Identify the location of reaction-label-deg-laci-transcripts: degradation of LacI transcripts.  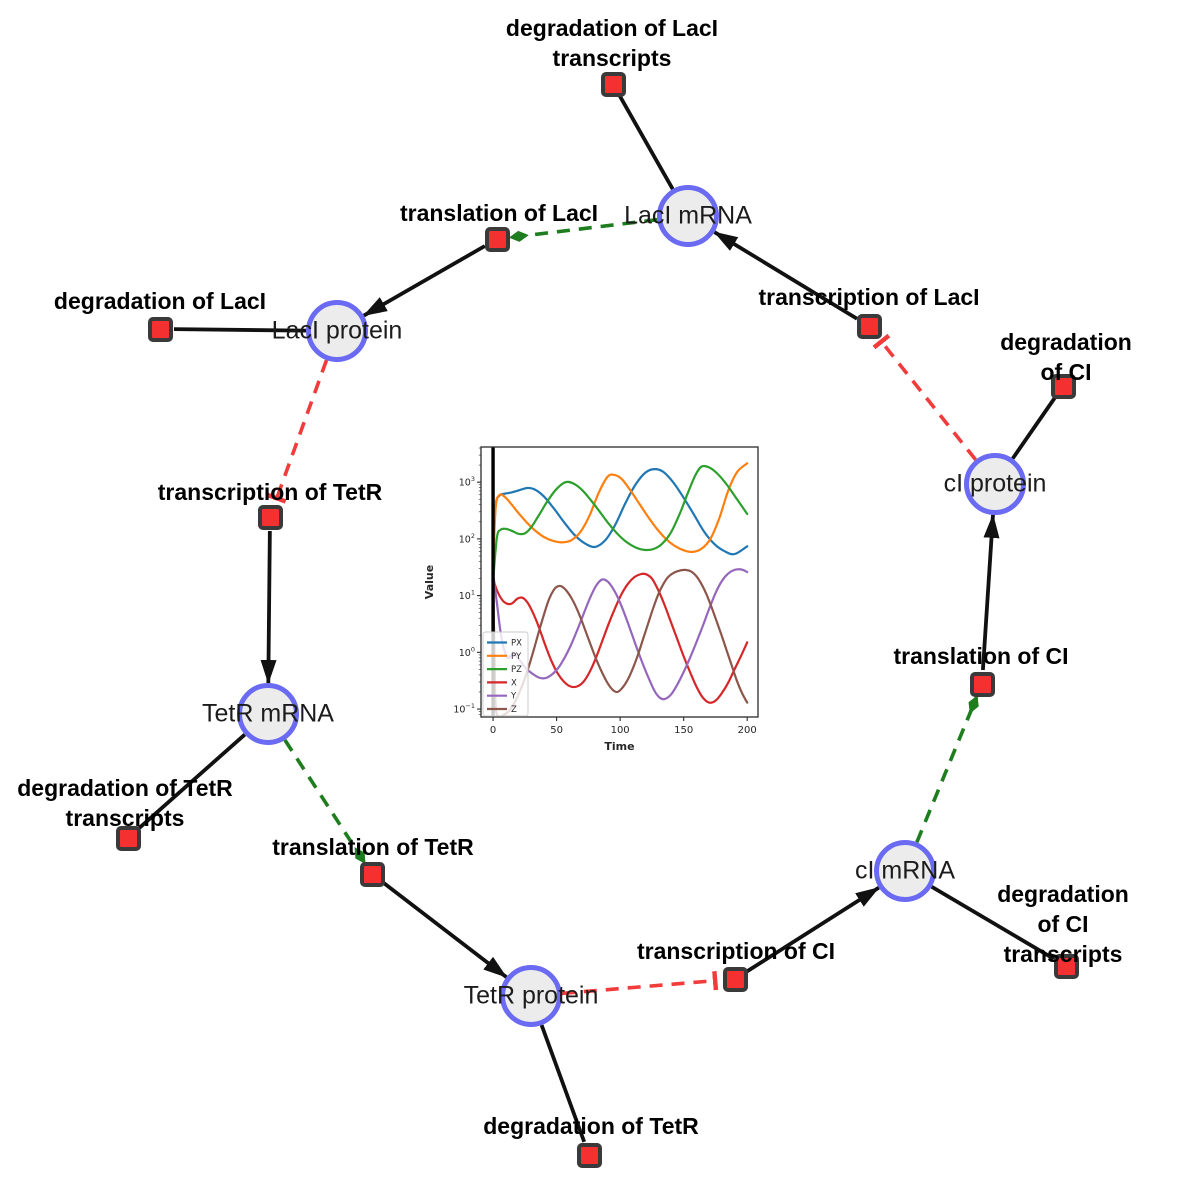
(612, 43).